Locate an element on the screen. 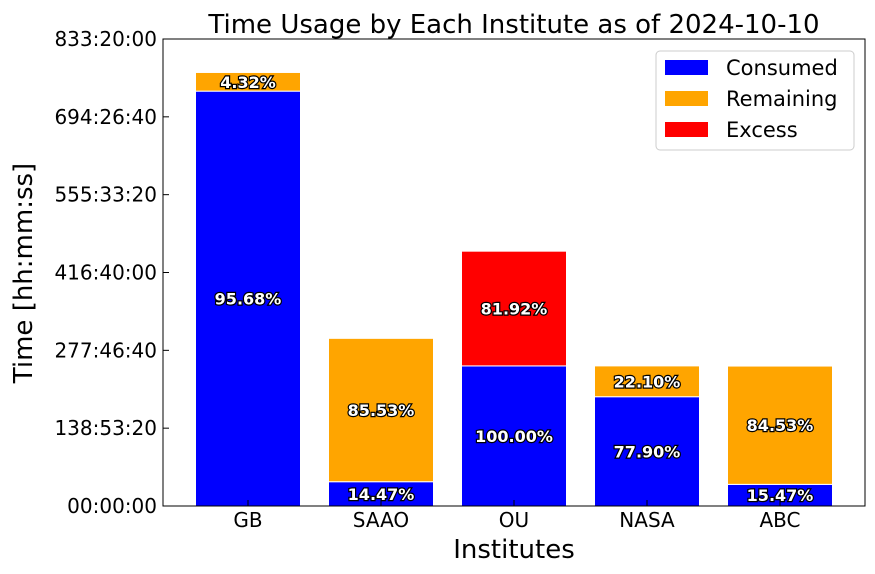 The width and height of the screenshot is (875, 574). bar-excess-ou is located at coordinates (514, 308).